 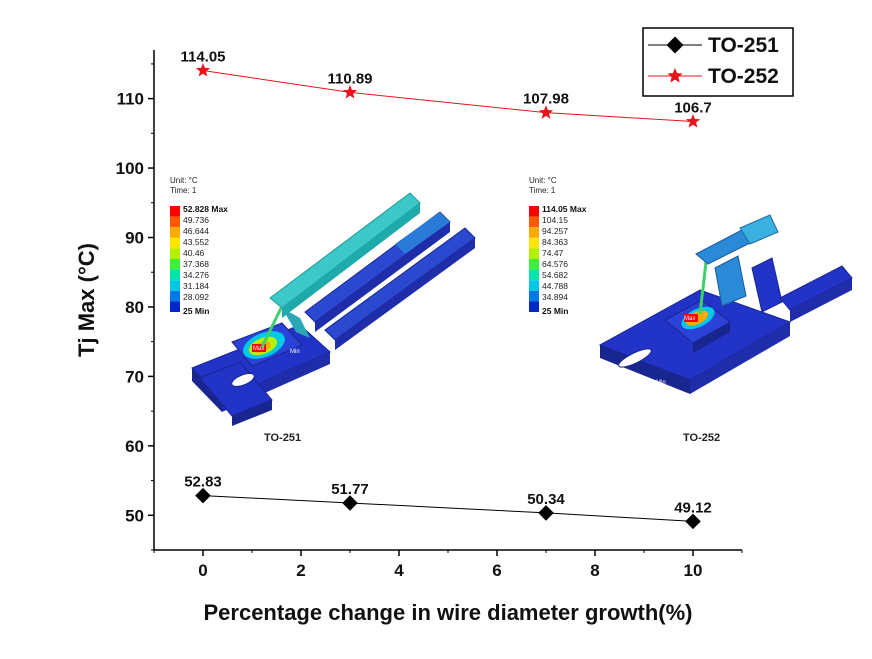 What do you see at coordinates (196, 231) in the screenshot?
I see `cb1-level-1: 46.644` at bounding box center [196, 231].